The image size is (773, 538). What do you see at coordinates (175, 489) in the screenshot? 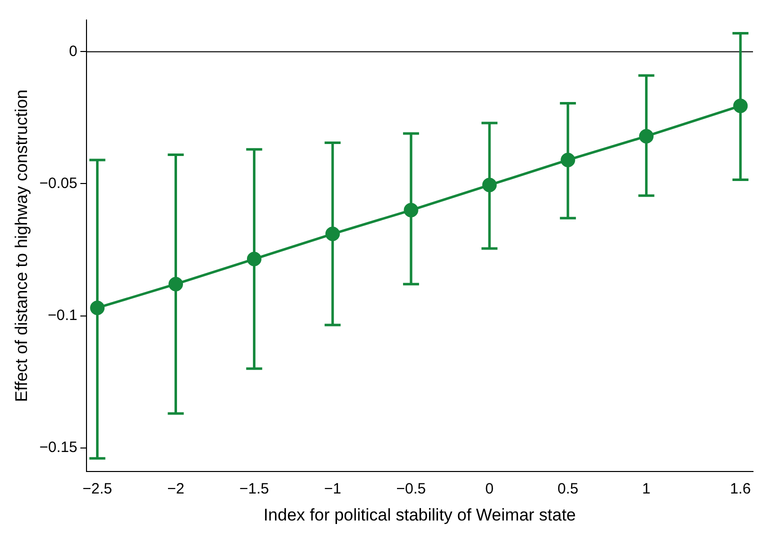
I see `x-tick-label: −2` at bounding box center [175, 489].